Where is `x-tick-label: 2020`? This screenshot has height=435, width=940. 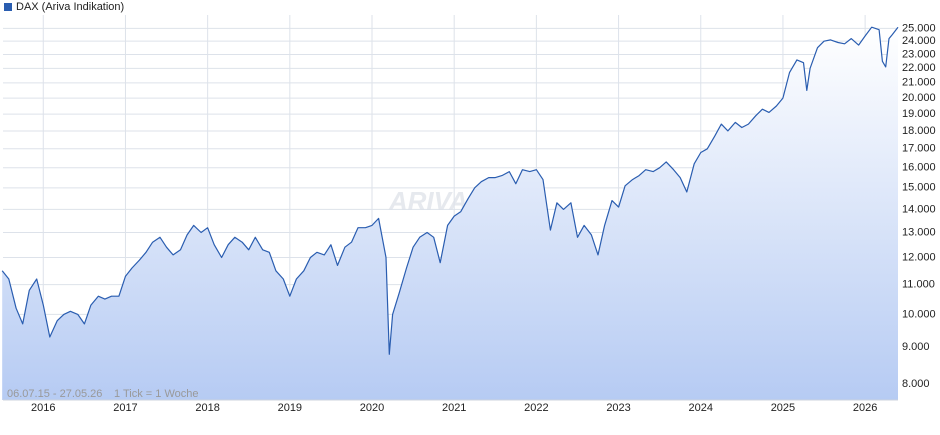 x-tick-label: 2020 is located at coordinates (372, 408).